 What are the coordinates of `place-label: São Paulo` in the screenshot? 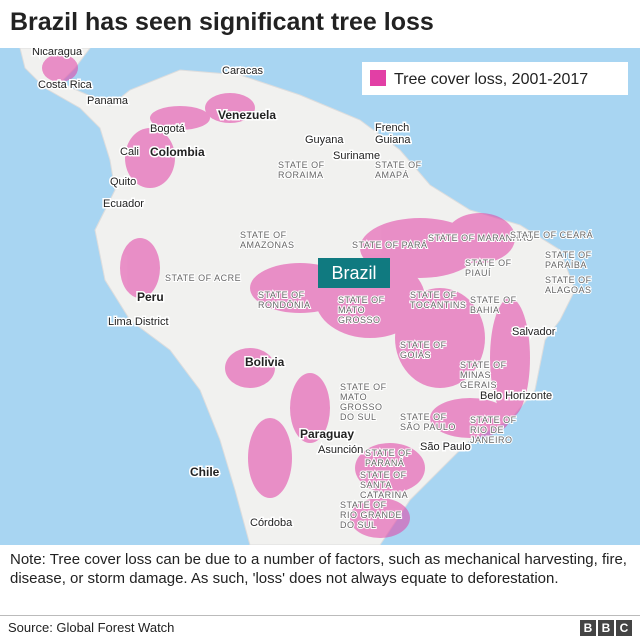 It's located at (445, 447).